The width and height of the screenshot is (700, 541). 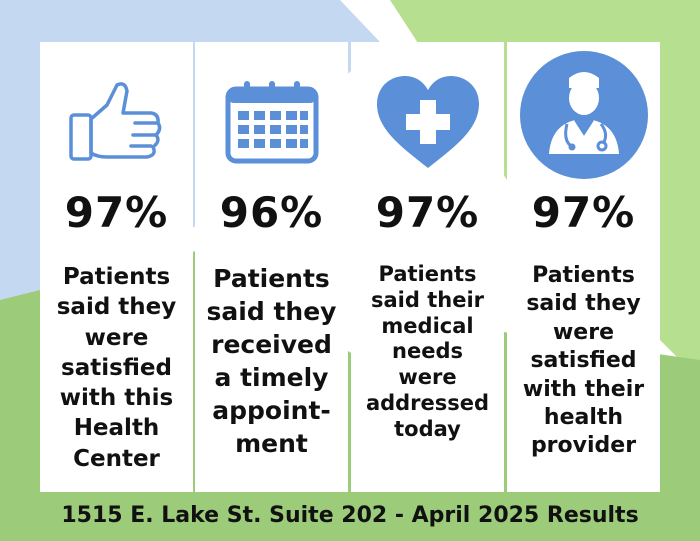 What do you see at coordinates (583, 115) in the screenshot?
I see `doctor-icon` at bounding box center [583, 115].